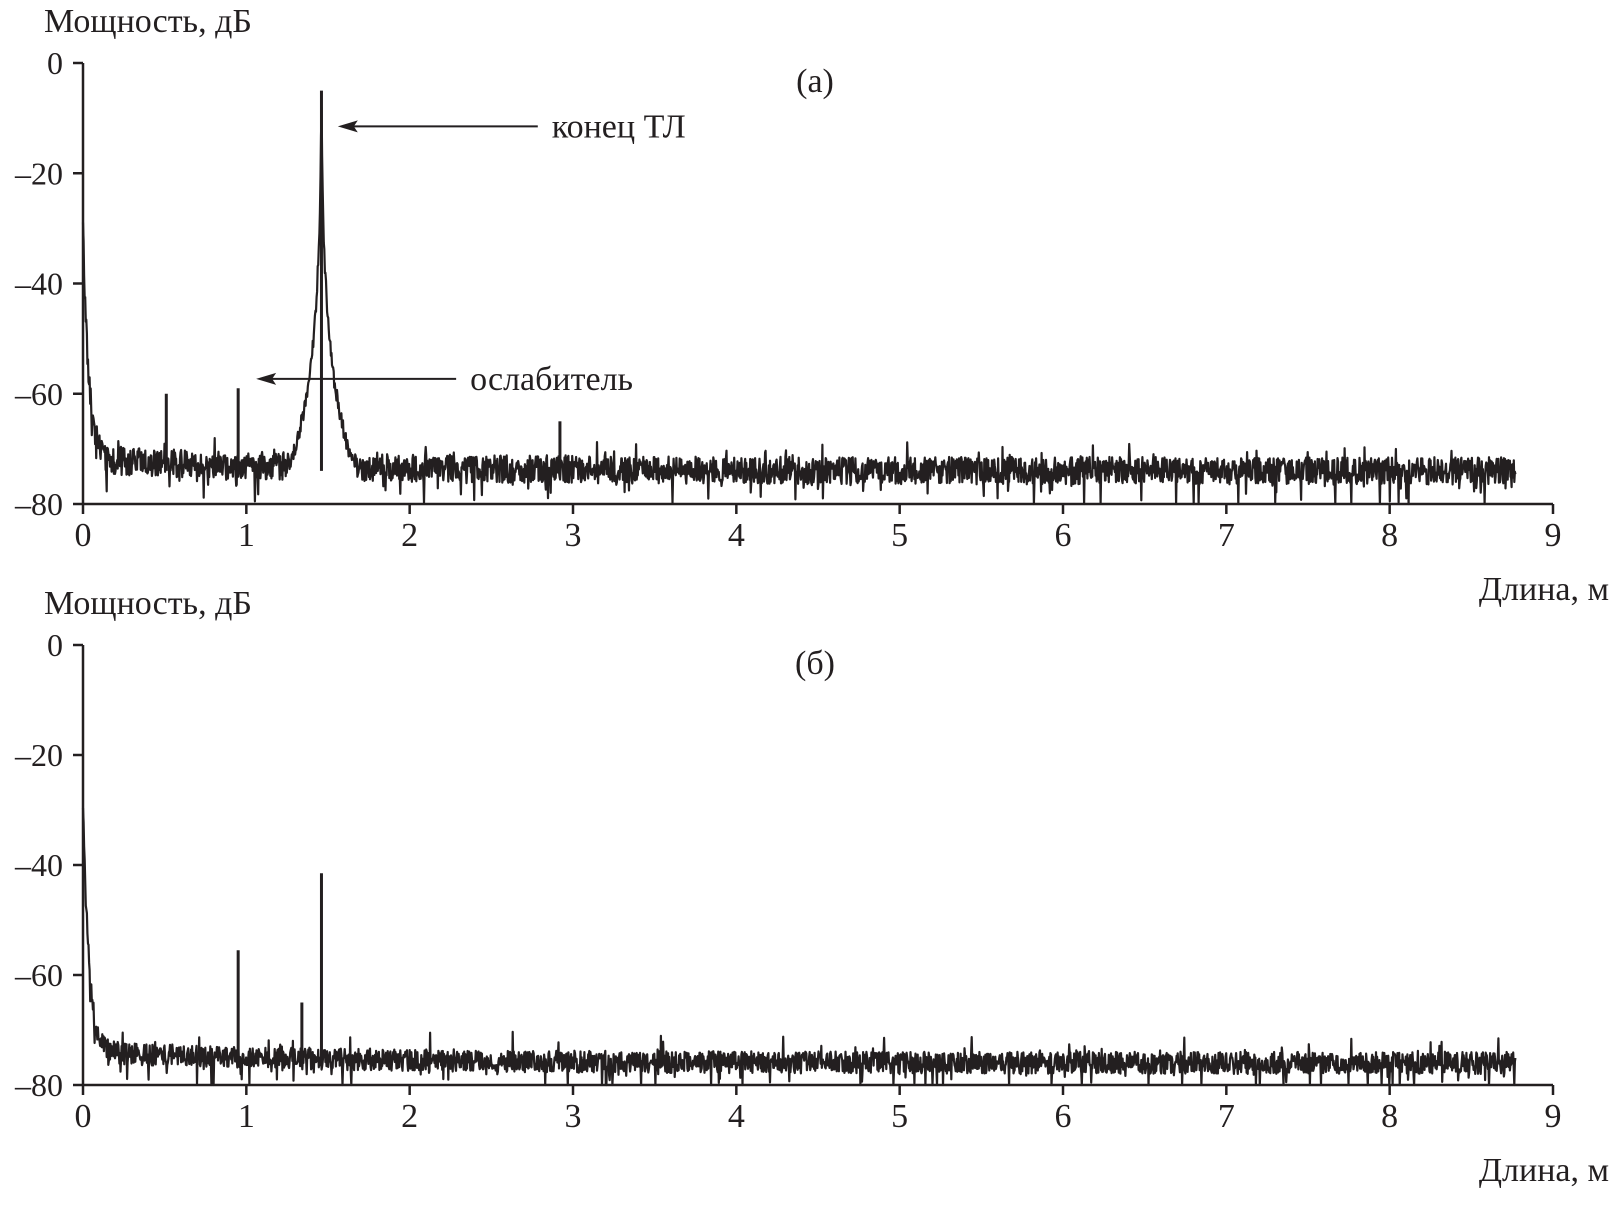  I want to click on annotation-label: ослабитель, so click(551, 379).